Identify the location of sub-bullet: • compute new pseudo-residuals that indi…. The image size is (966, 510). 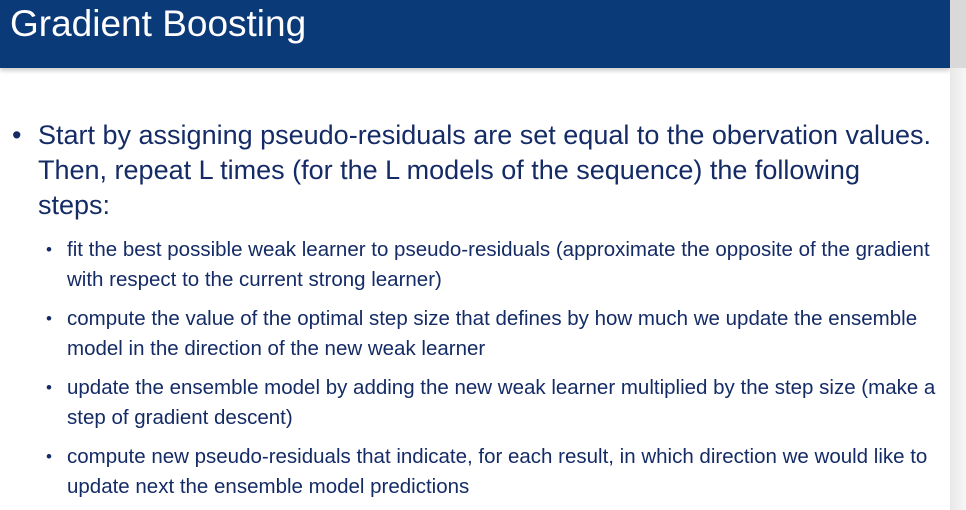
(481, 472).